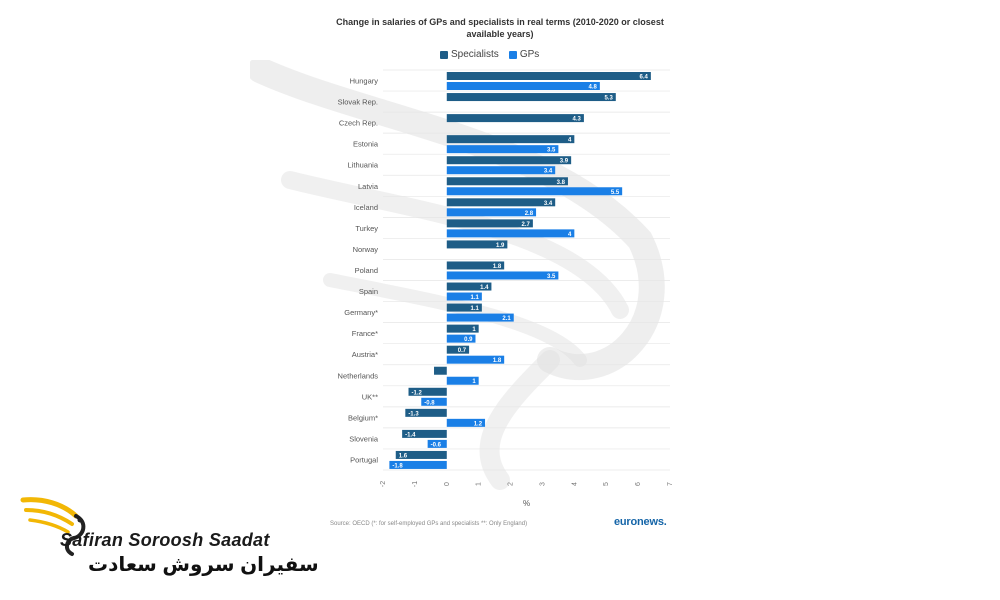 The height and width of the screenshot is (600, 1000). I want to click on data-label: 1.8, so click(497, 361).